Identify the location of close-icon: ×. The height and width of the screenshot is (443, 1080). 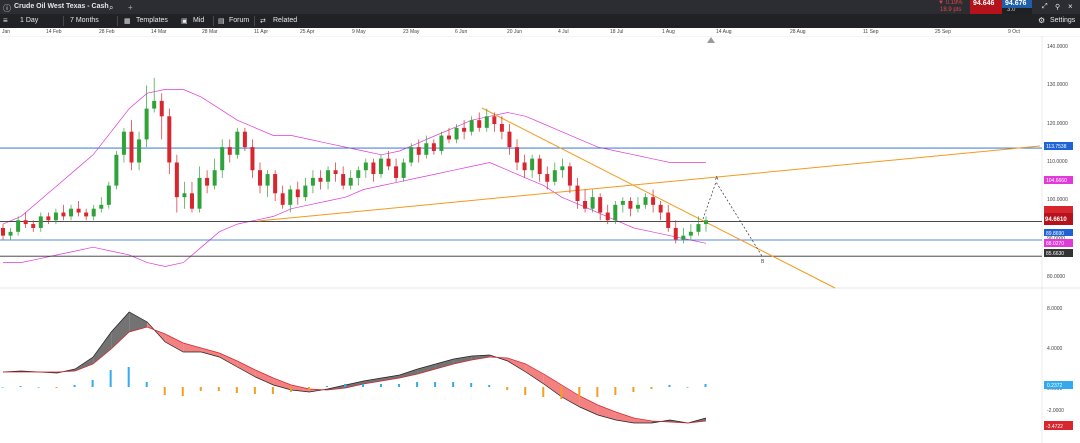
(1070, 6).